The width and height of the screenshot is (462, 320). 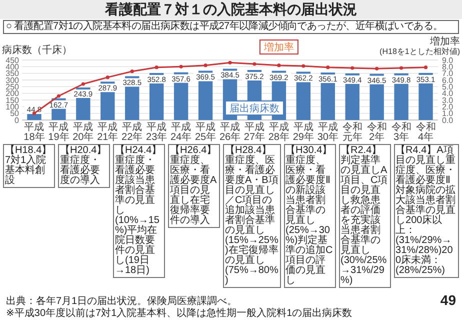 What do you see at coordinates (194, 186) in the screenshot?
I see `text: 【H26.4】重症度、医療・看護必要度A項目の見直し在宅復帰率要件の導入` at bounding box center [194, 186].